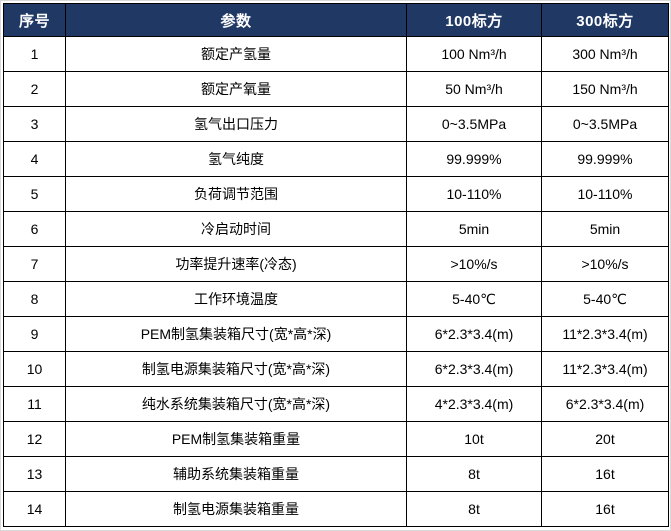  I want to click on cell-parameter: 额定产氢量, so click(236, 54).